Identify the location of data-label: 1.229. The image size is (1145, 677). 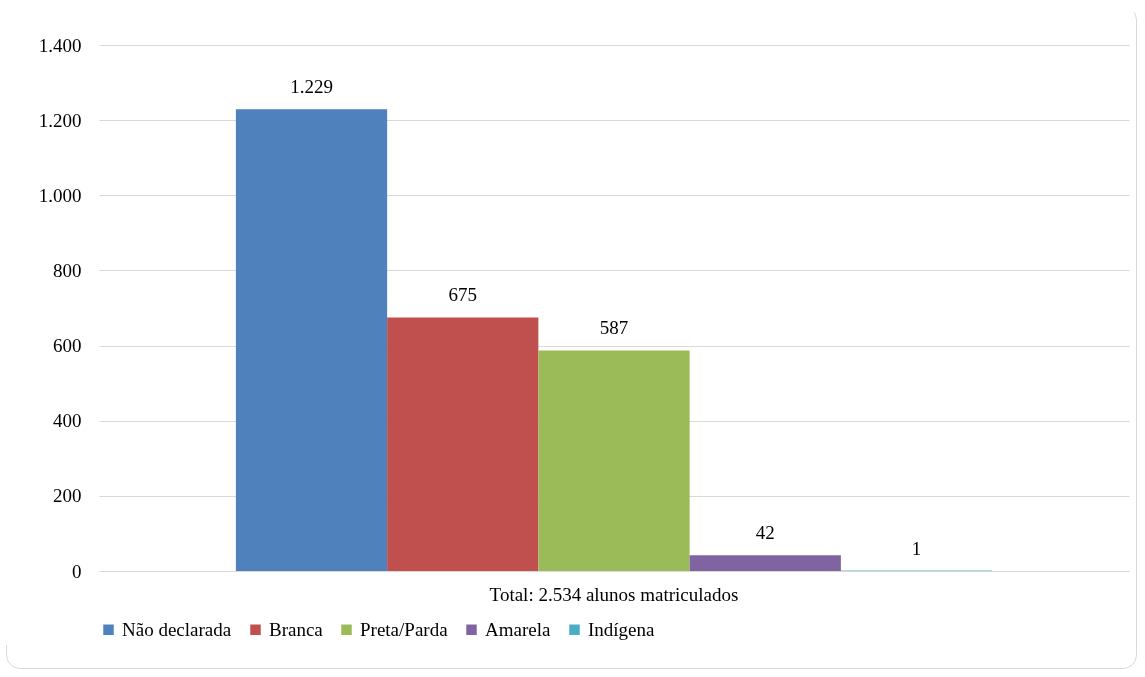
(311, 87).